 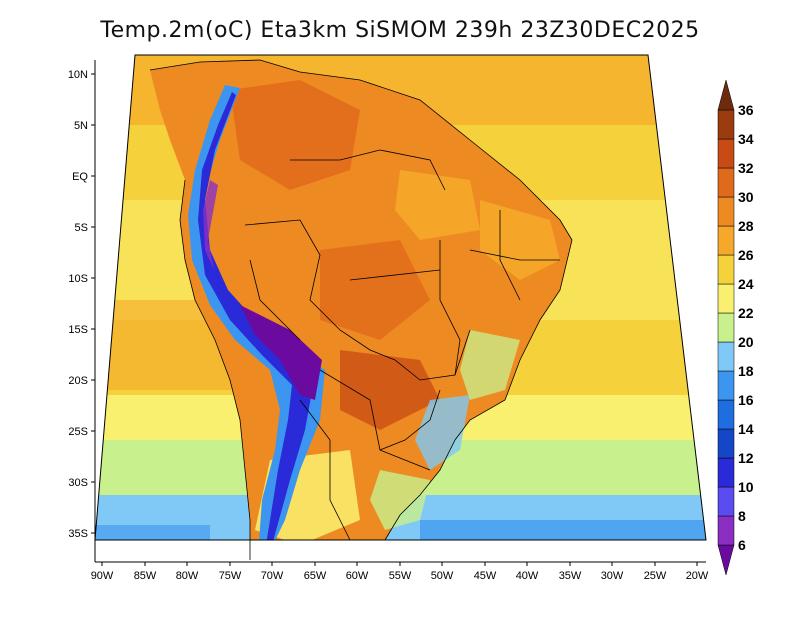 What do you see at coordinates (485, 576) in the screenshot?
I see `lon-label-45w: 45W` at bounding box center [485, 576].